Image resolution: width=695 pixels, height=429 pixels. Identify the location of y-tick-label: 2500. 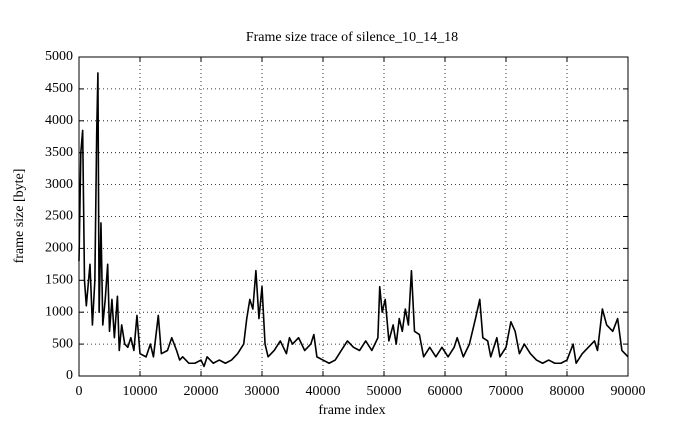
(59, 216).